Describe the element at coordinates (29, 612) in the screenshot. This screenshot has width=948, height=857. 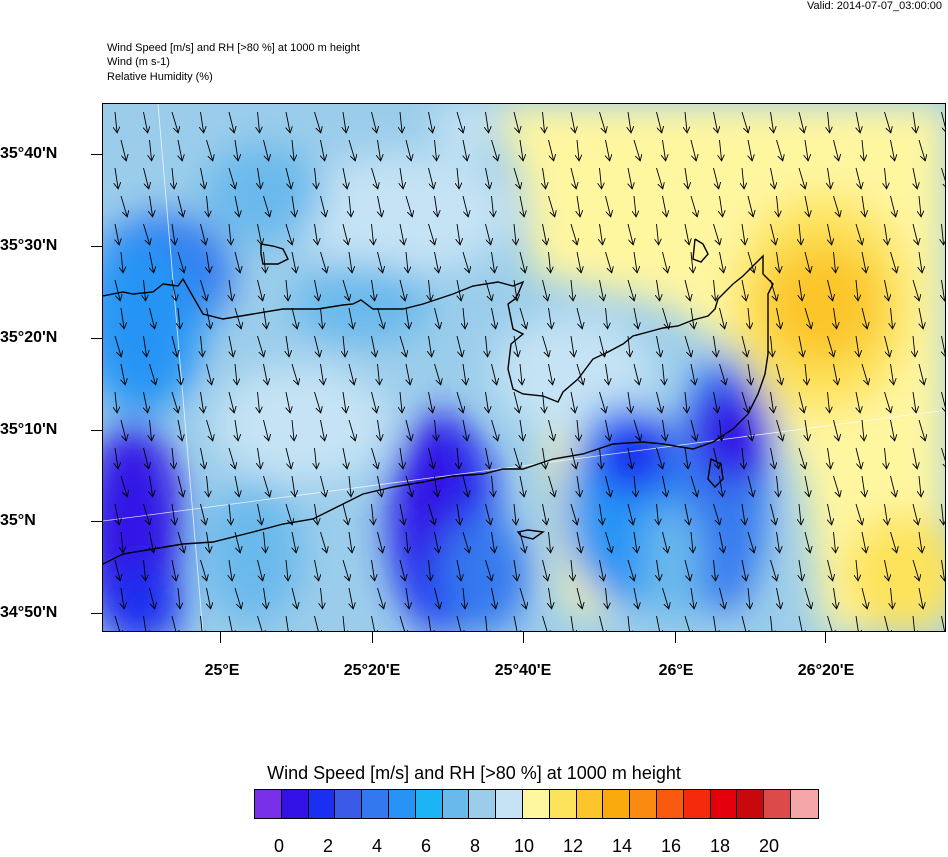
I see `lat-label: 34°50'N` at that location.